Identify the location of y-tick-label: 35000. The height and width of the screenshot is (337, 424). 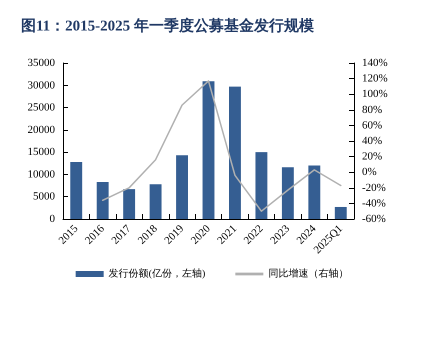
(42, 63).